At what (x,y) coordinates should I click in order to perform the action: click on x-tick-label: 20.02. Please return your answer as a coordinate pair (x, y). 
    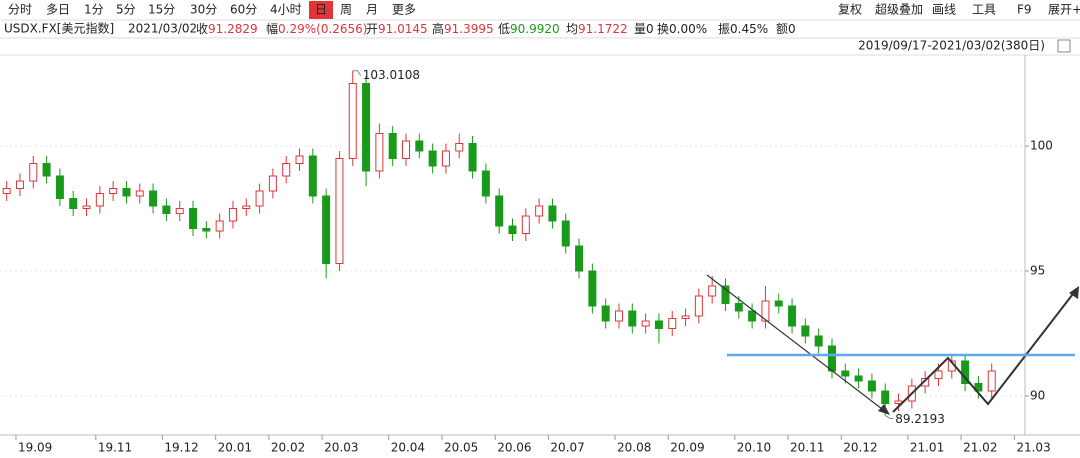
    Looking at the image, I should click on (288, 448).